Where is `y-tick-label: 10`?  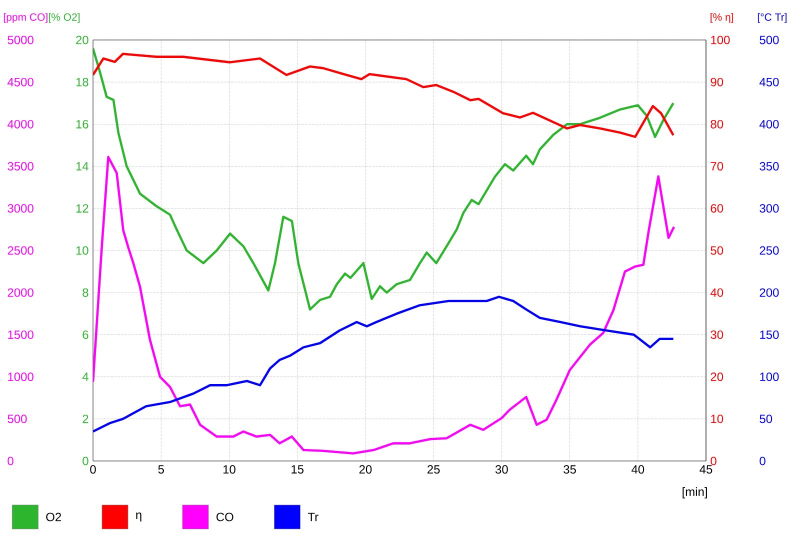
y-tick-label: 10 is located at coordinates (82, 250).